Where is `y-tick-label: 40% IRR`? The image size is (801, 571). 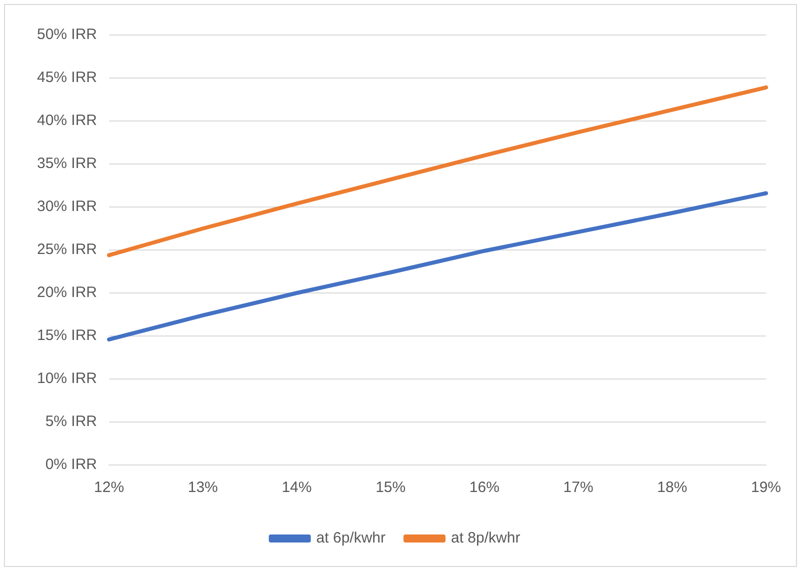
y-tick-label: 40% IRR is located at coordinates (67, 121).